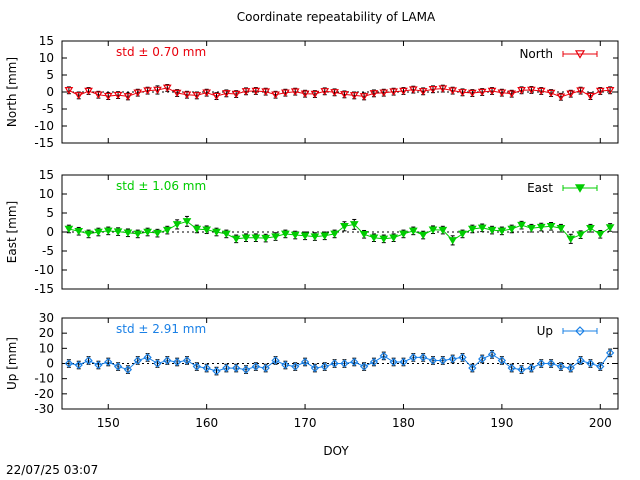 This screenshot has width=640, height=480. Describe the element at coordinates (305, 423) in the screenshot. I see `x-tick-label: 170` at that location.